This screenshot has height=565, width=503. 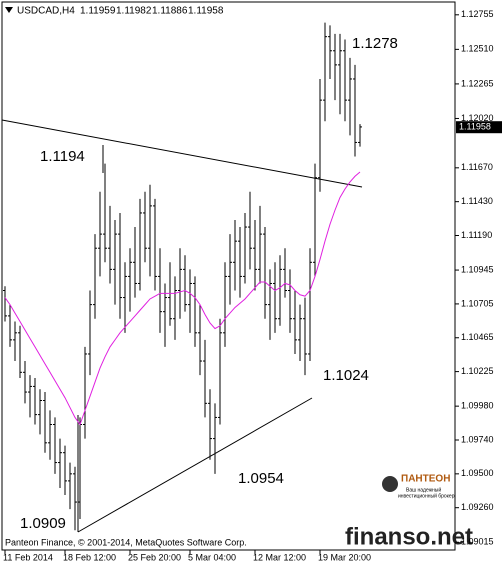 What do you see at coordinates (212, 557) in the screenshot?
I see `x-tick-label: 5 Mar 04:00` at bounding box center [212, 557].